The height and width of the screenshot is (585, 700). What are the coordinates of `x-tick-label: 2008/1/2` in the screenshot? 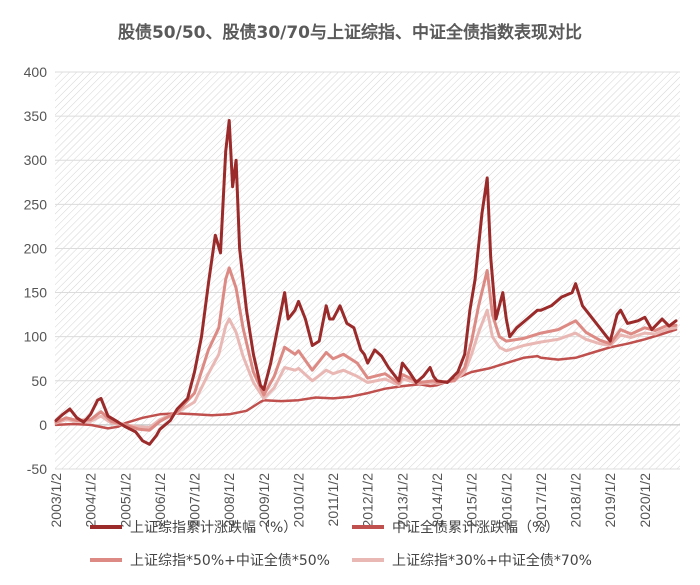 It's located at (229, 500).